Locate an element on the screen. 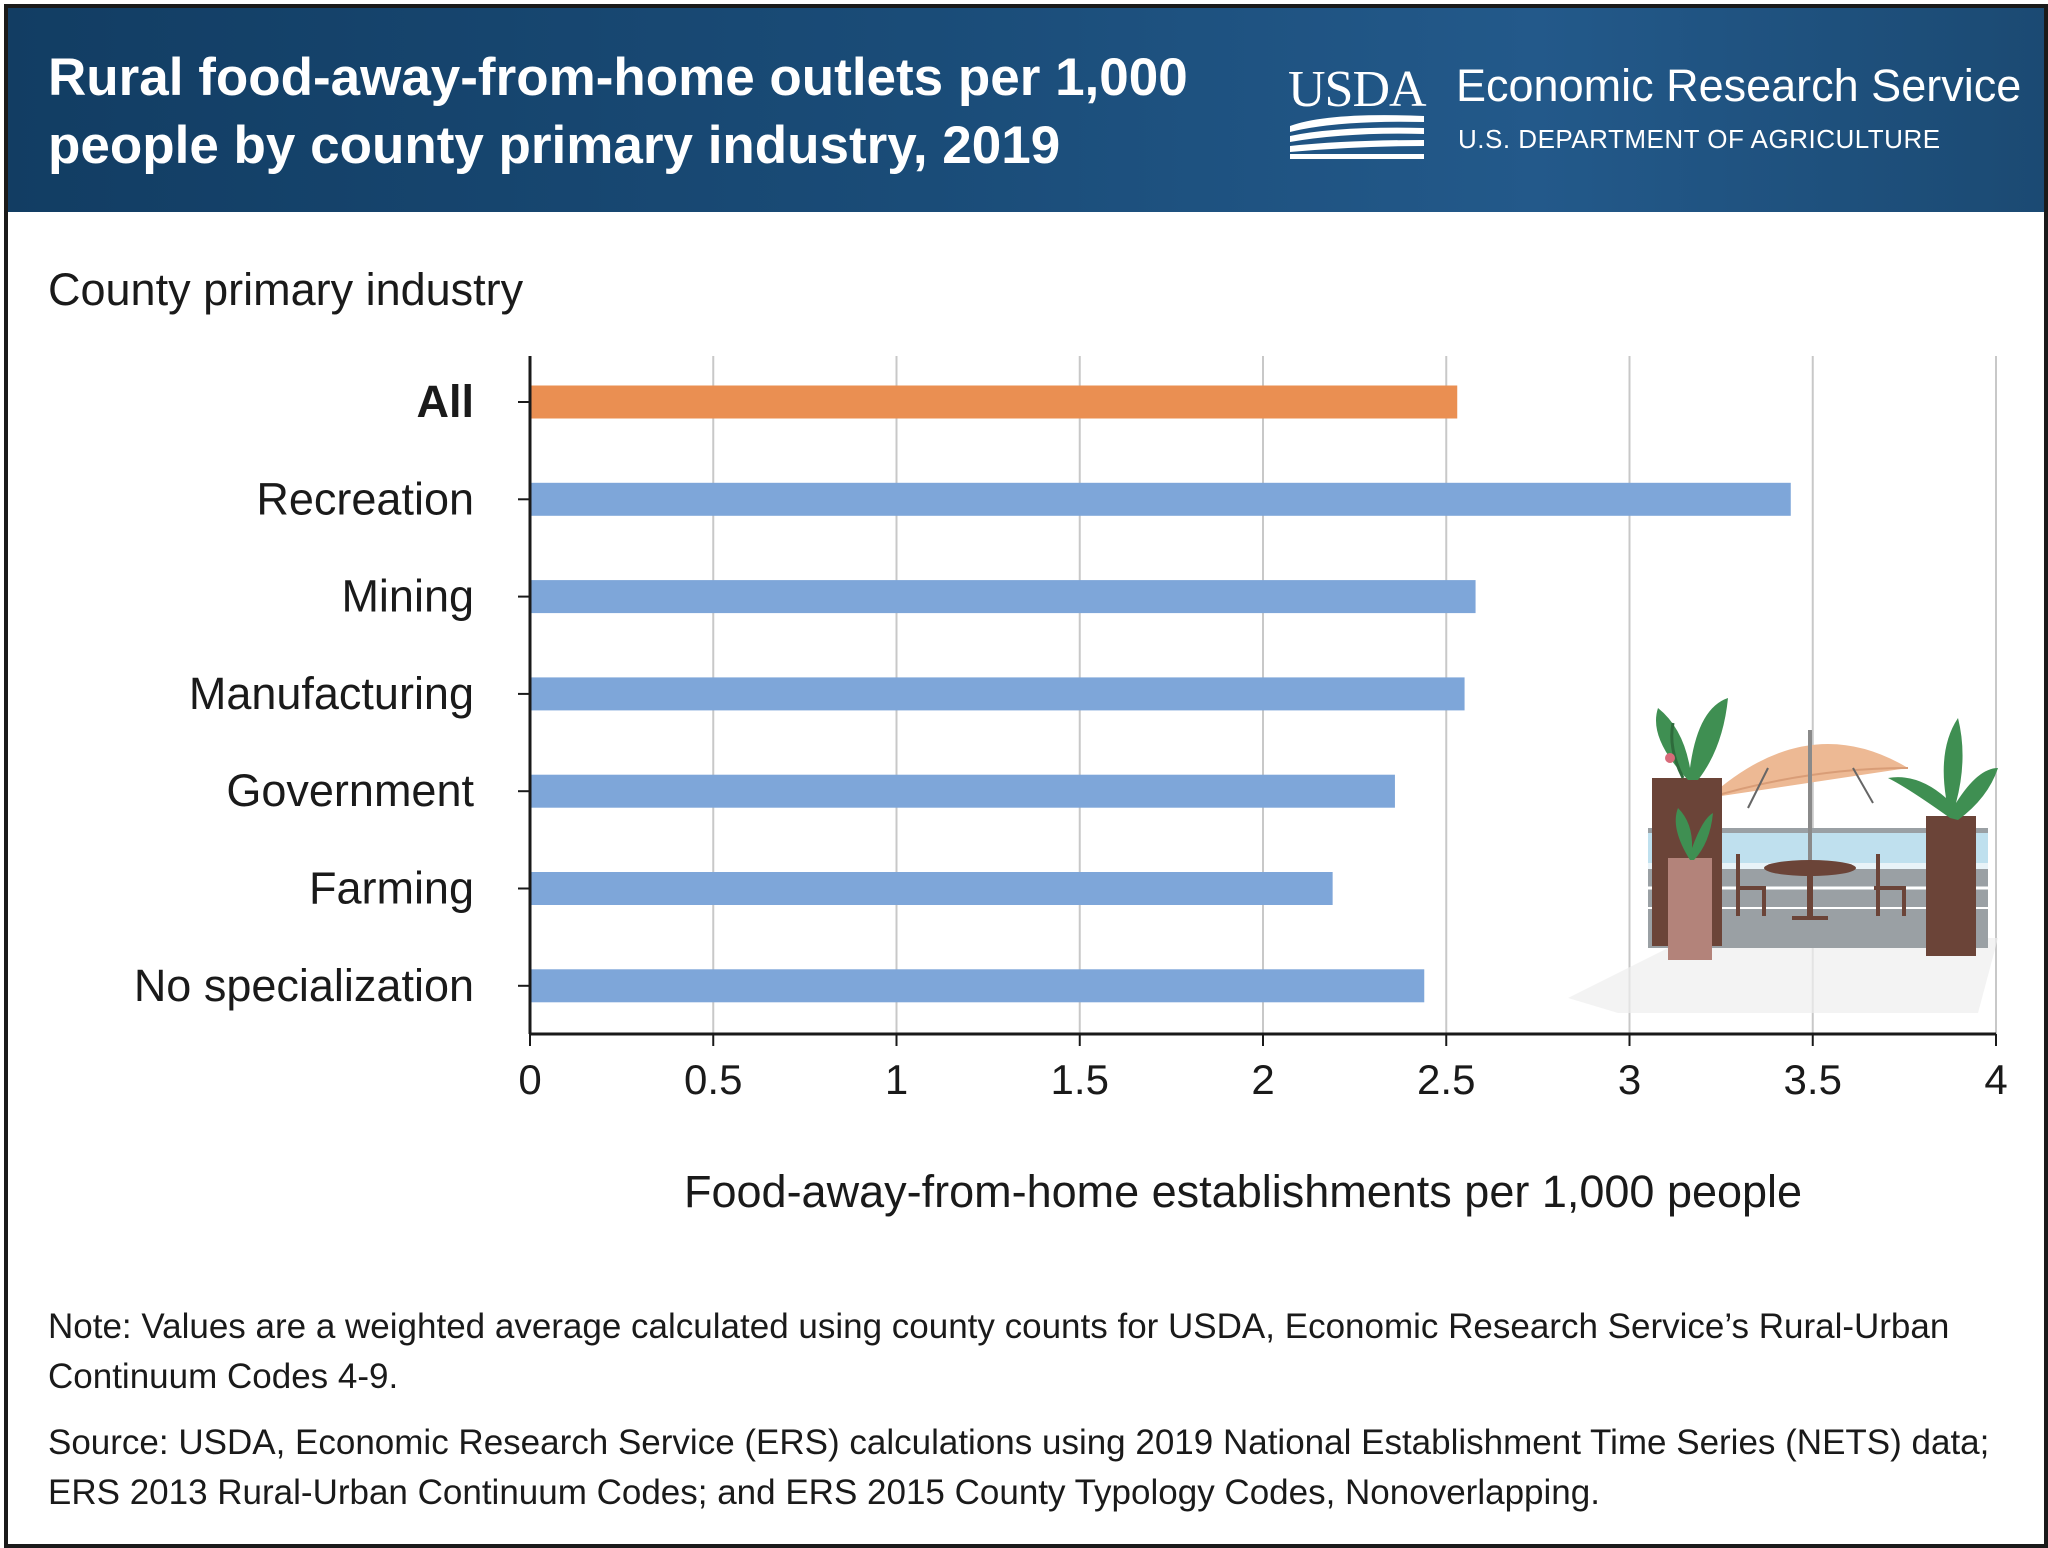  category-label: Mining is located at coordinates (407, 596).